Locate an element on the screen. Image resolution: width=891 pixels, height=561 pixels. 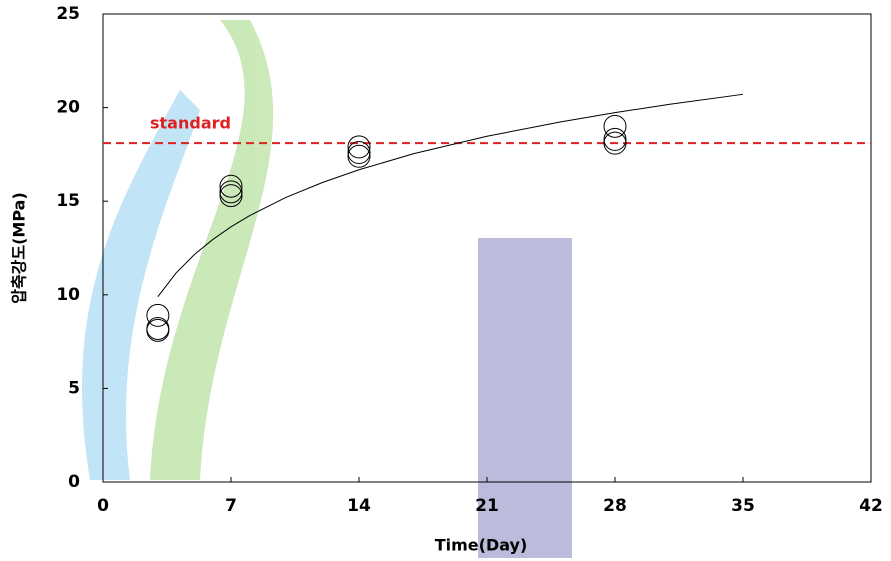
x-tick-label: 0 is located at coordinates (103, 506).